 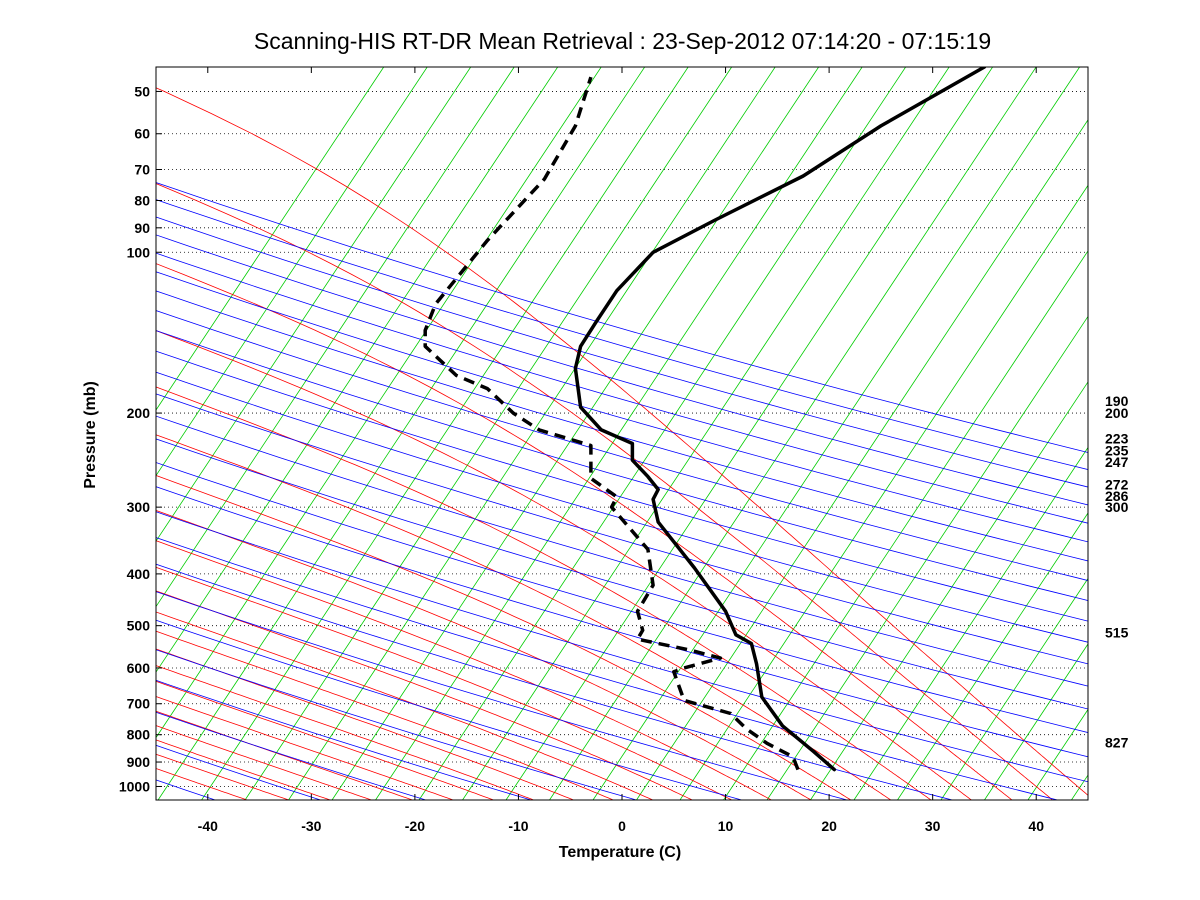 I want to click on y-tick-label: 80, so click(x=142, y=200).